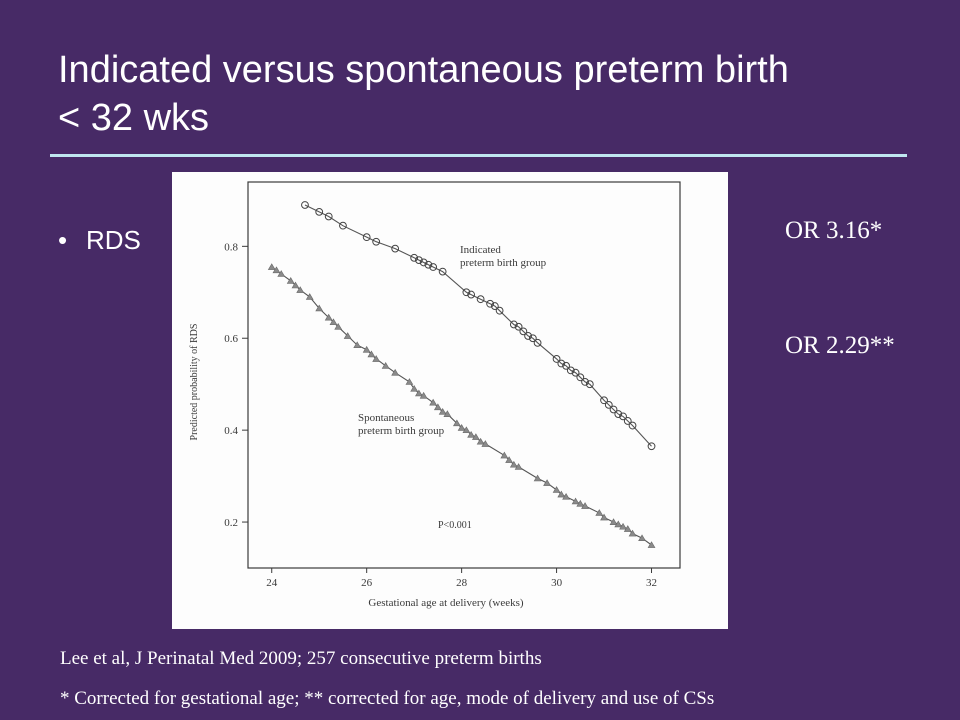 Image resolution: width=960 pixels, height=720 pixels. Describe the element at coordinates (386, 418) in the screenshot. I see `series-label-spontaneous-line-1: Spontaneous` at that location.